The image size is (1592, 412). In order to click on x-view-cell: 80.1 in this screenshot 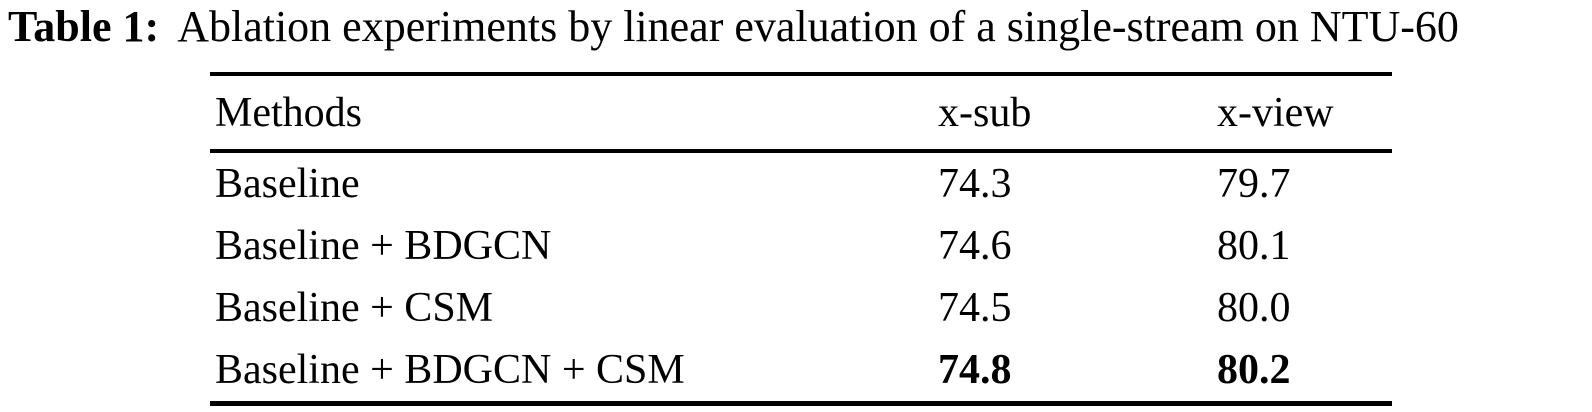, I will do `click(1254, 246)`.